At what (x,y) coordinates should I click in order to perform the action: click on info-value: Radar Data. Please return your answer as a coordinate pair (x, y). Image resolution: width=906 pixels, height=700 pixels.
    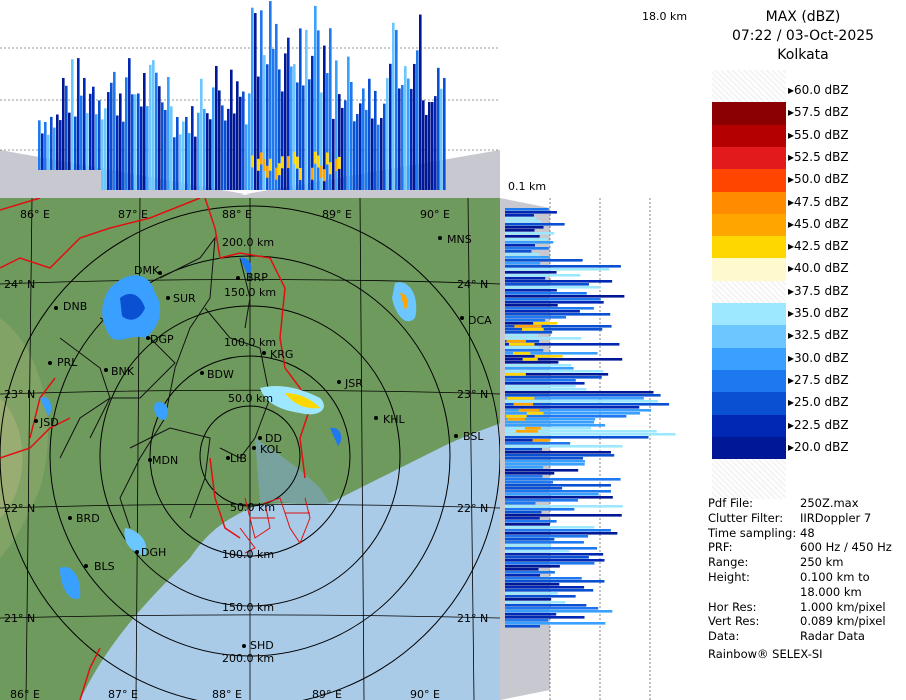
    Looking at the image, I should click on (832, 636).